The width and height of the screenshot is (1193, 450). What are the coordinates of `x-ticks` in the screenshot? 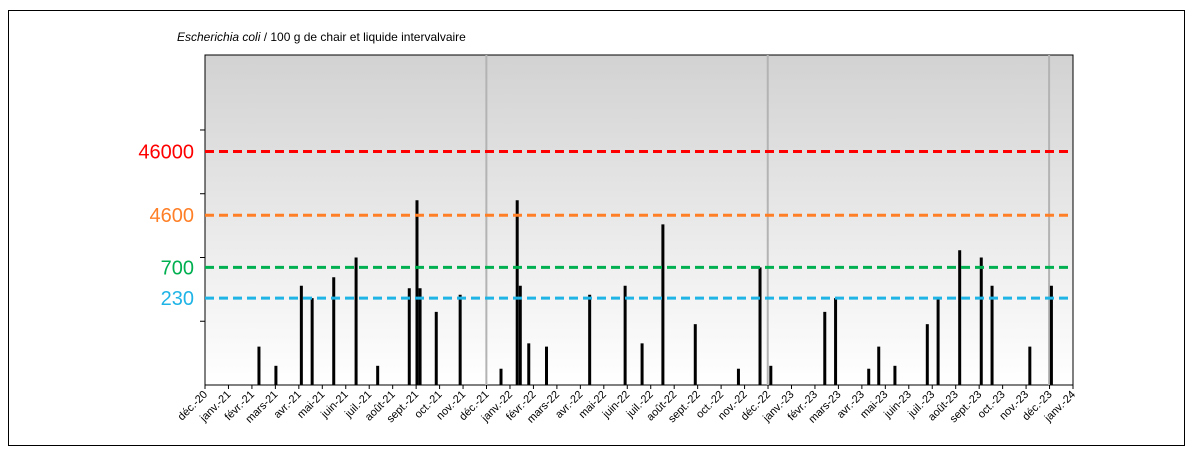 It's located at (639, 387).